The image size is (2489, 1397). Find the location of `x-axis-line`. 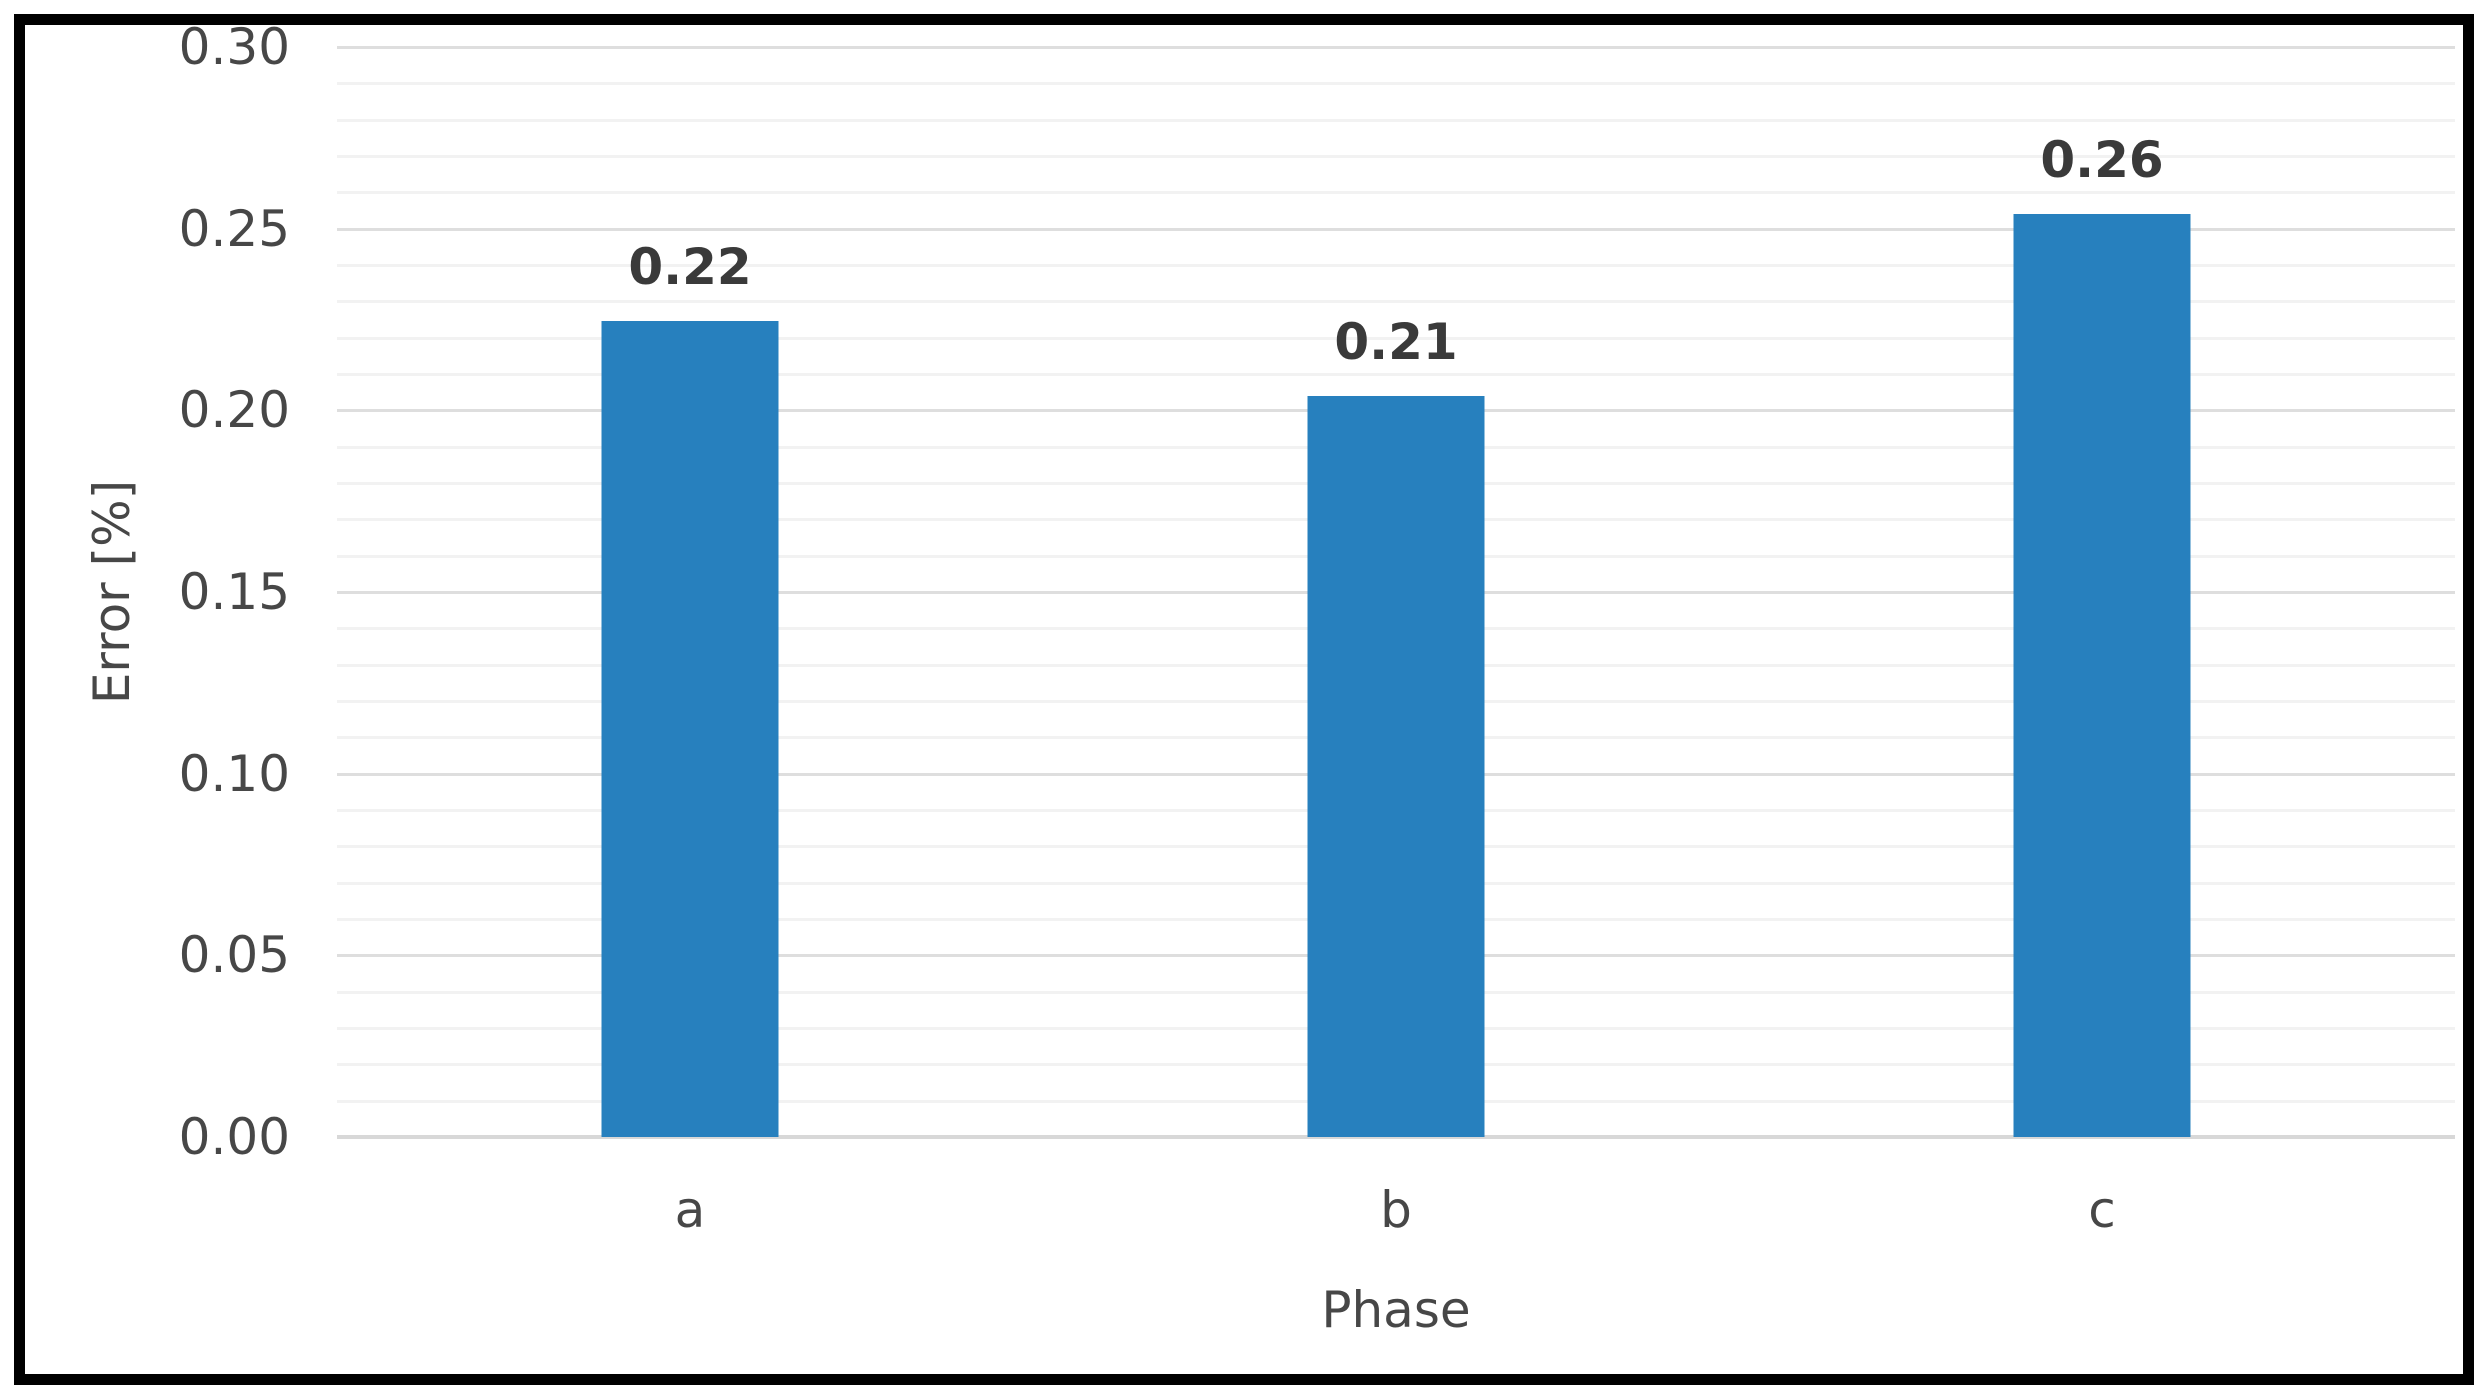

x-axis-line is located at coordinates (1396, 1137).